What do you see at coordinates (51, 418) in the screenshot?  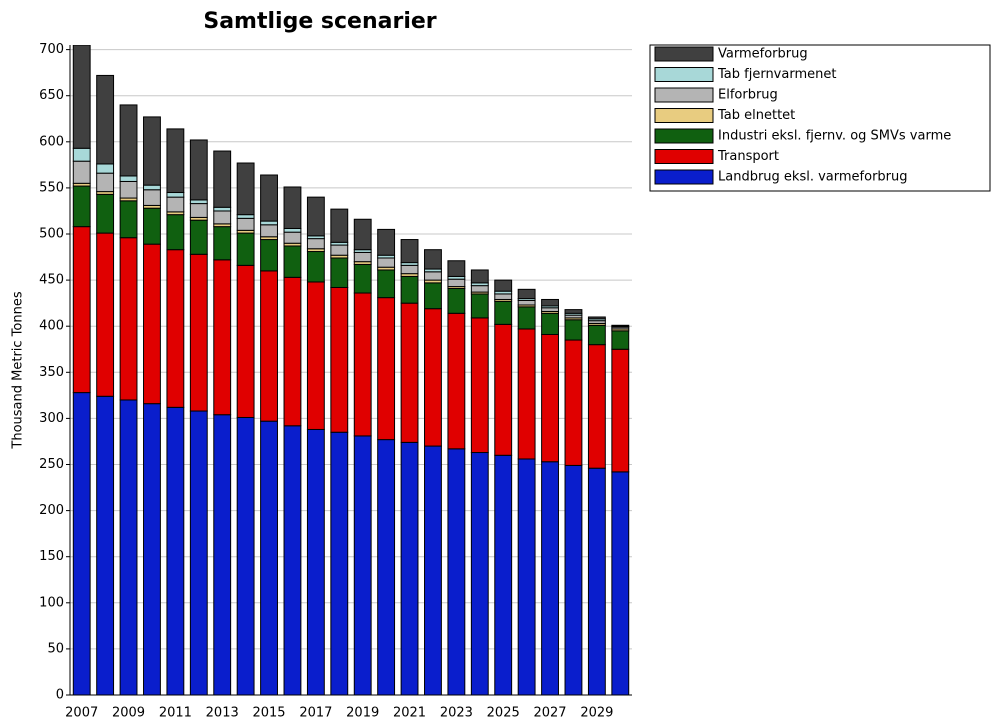 I see `y-tick-label: 300` at bounding box center [51, 418].